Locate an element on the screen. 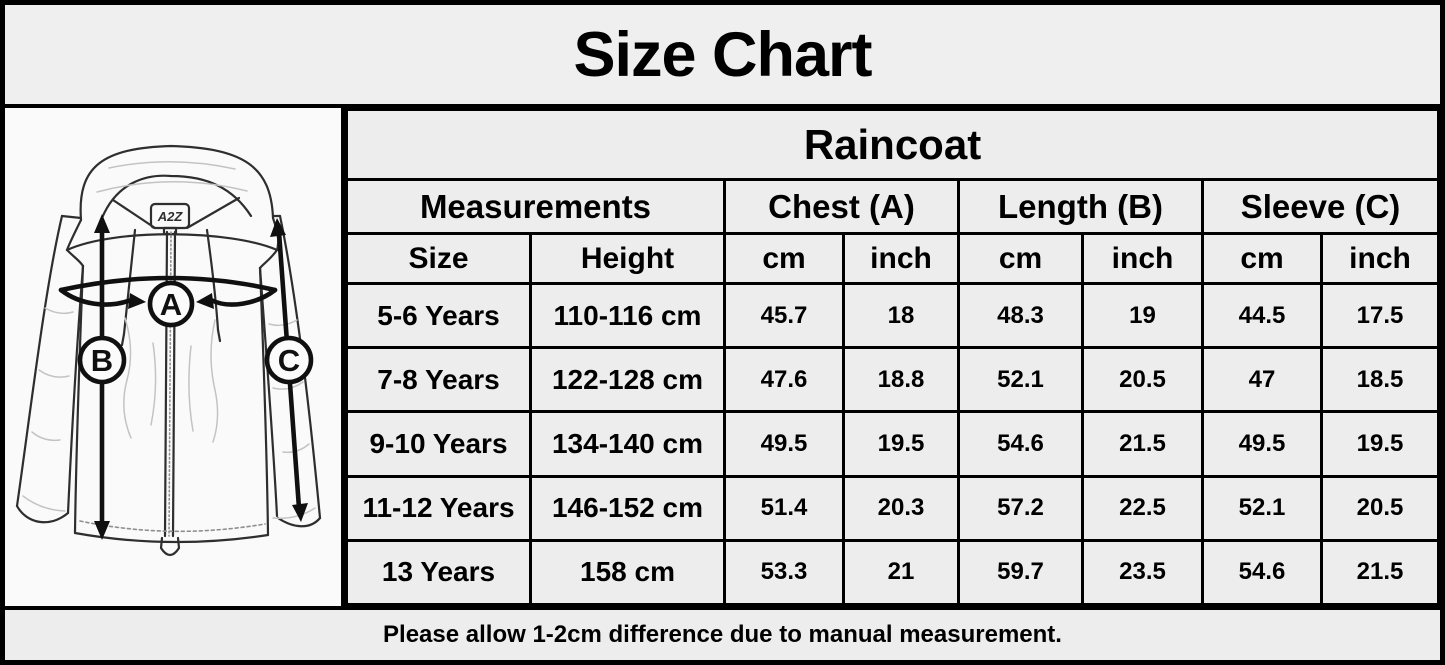 Image resolution: width=1445 pixels, height=665 pixels. marker-a-badge: A is located at coordinates (171, 304).